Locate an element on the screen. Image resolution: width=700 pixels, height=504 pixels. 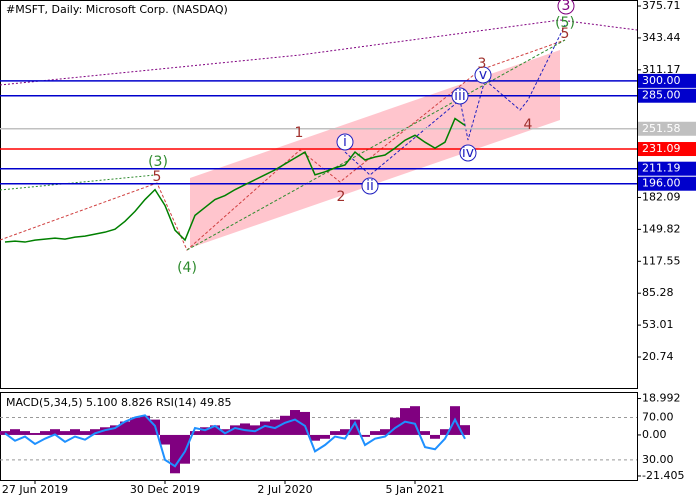
y-tick-label: 149.82 is located at coordinates (661, 228).